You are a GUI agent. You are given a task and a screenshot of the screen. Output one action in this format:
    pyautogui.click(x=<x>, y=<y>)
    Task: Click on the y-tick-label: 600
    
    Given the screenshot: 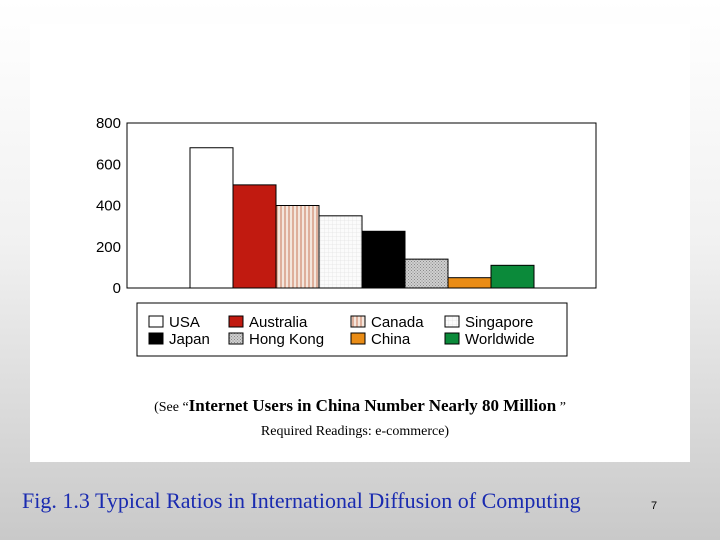 What is the action you would take?
    pyautogui.click(x=108, y=164)
    